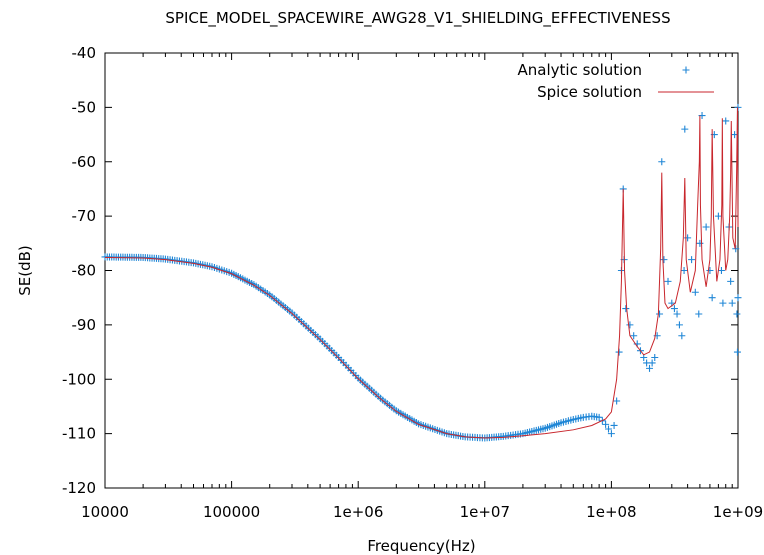 The width and height of the screenshot is (764, 555). Describe the element at coordinates (84, 162) in the screenshot. I see `y-tick-label: -60` at that location.